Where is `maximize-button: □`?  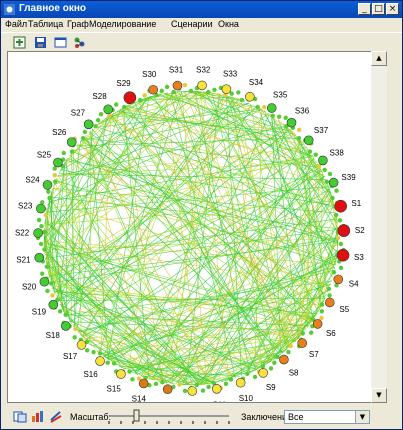
maximize-button: □ is located at coordinates (378, 9).